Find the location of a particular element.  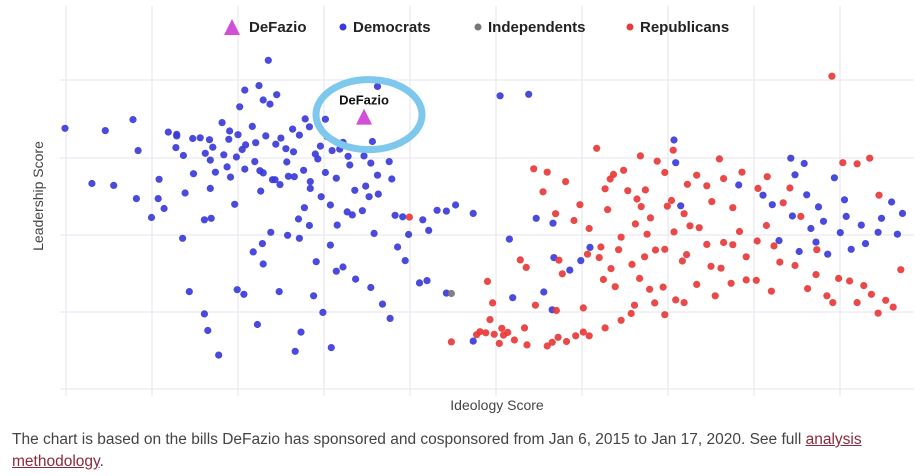

caption-end: . is located at coordinates (101, 461).